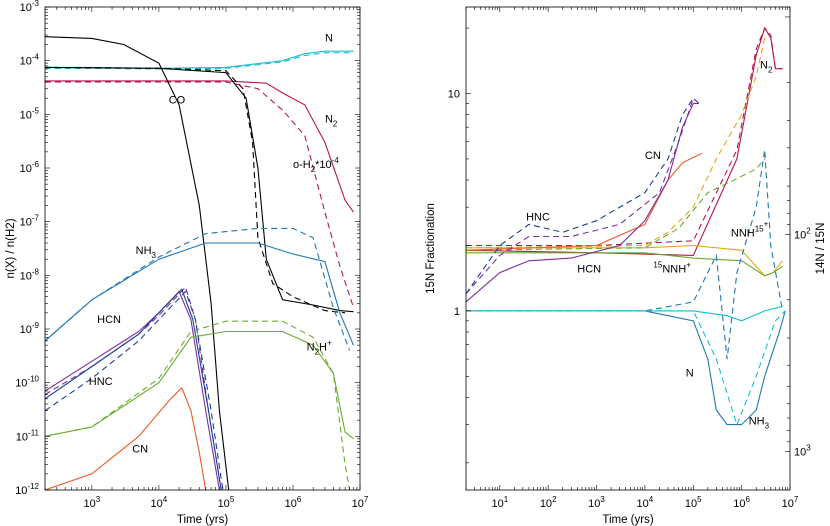  What do you see at coordinates (299, 499) in the screenshot?
I see `x-tick-exponent: 6` at bounding box center [299, 499].